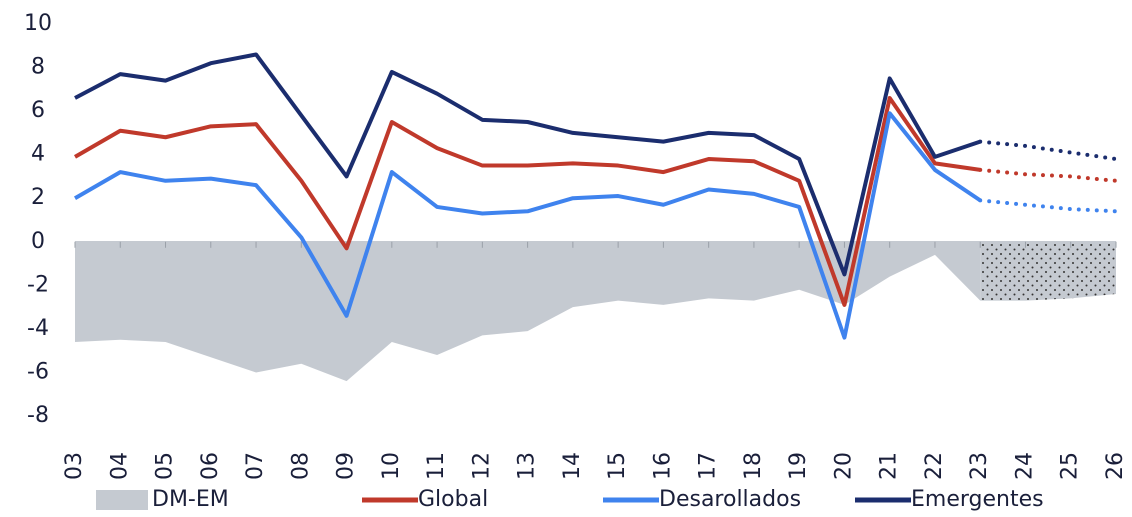 This screenshot has height=517, width=1132. What do you see at coordinates (38, 415) in the screenshot?
I see `y-tick-label: -8` at bounding box center [38, 415].